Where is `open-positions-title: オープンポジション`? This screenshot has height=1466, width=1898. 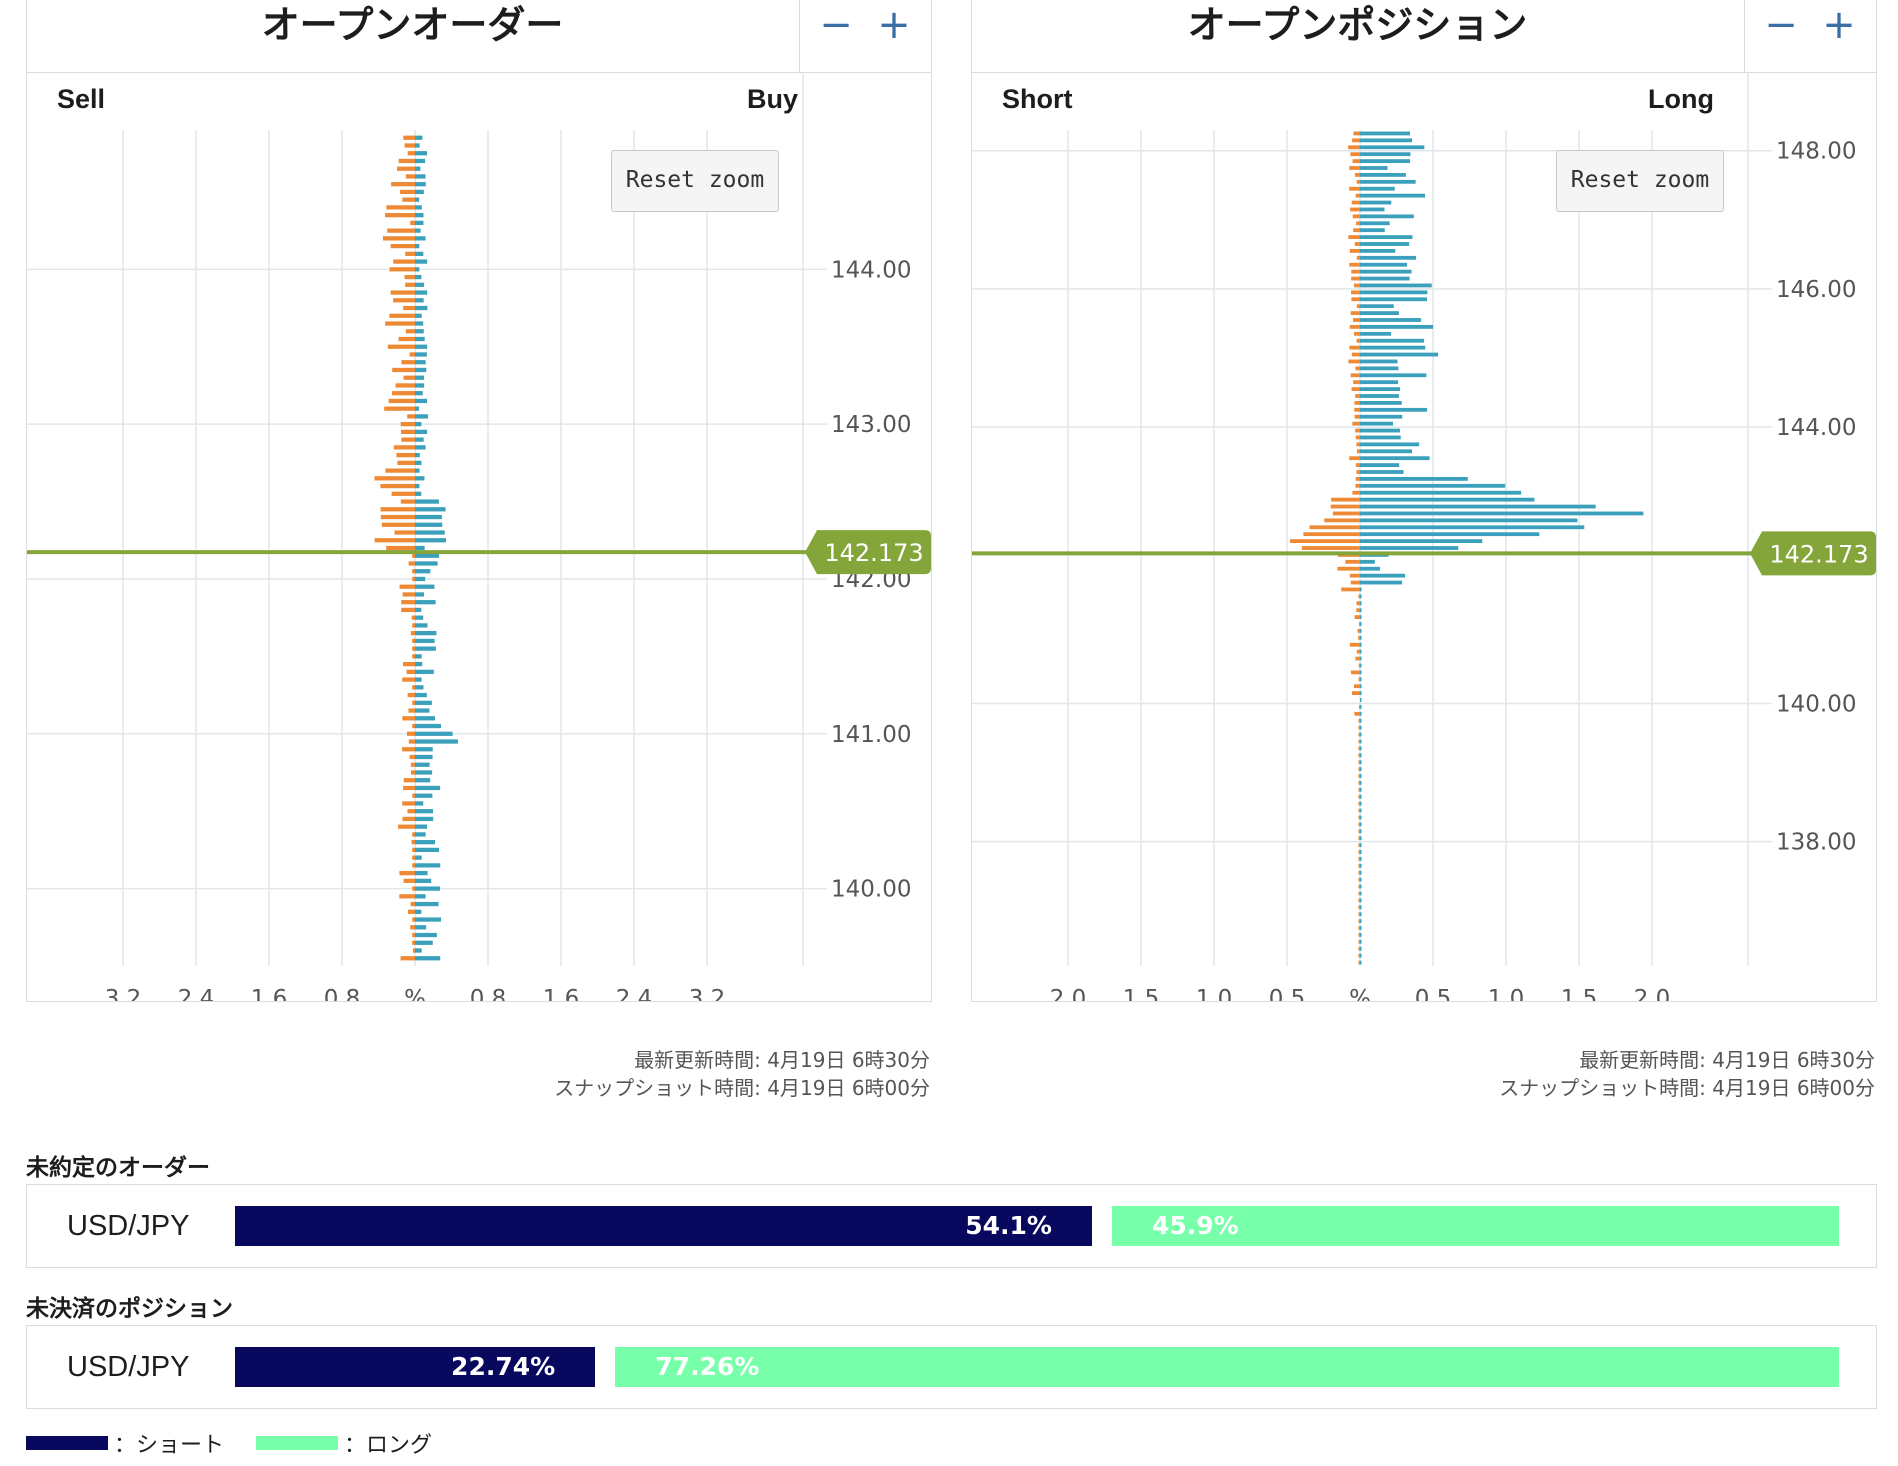
open-positions-title: オープンポジション is located at coordinates (1357, 25).